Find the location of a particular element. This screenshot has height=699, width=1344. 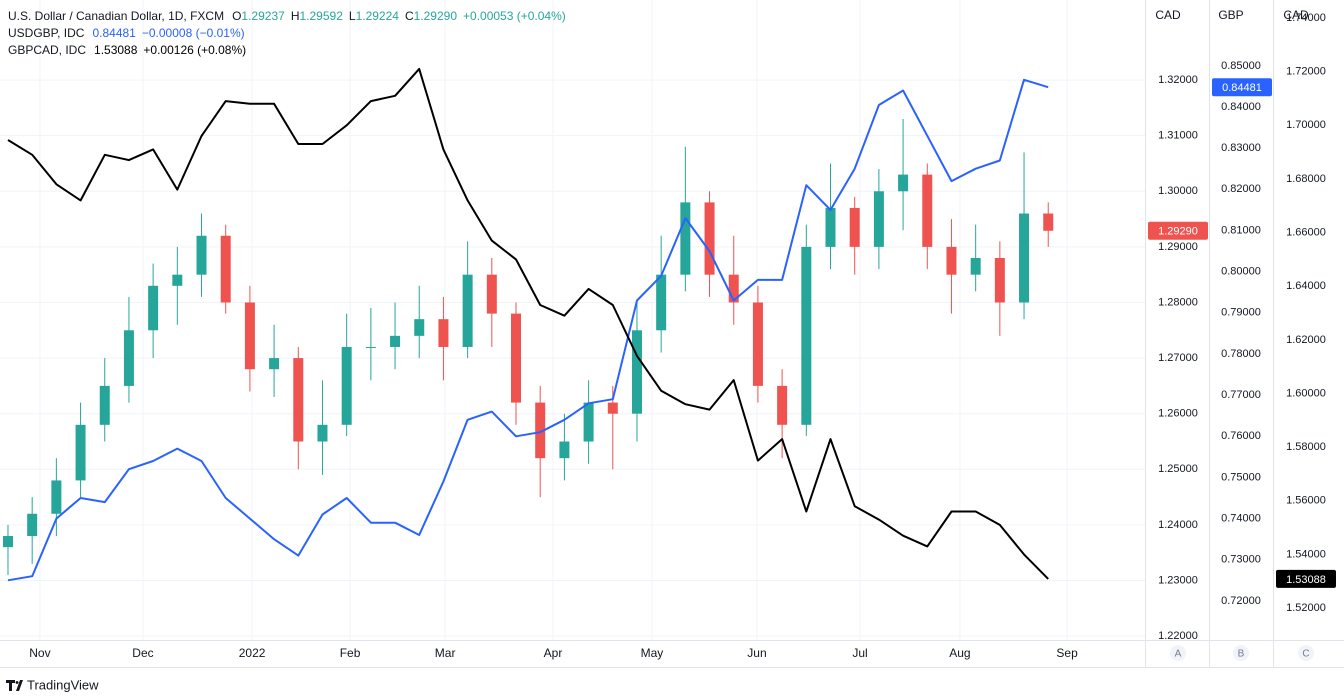

x-tick-label: Sep is located at coordinates (1067, 653).